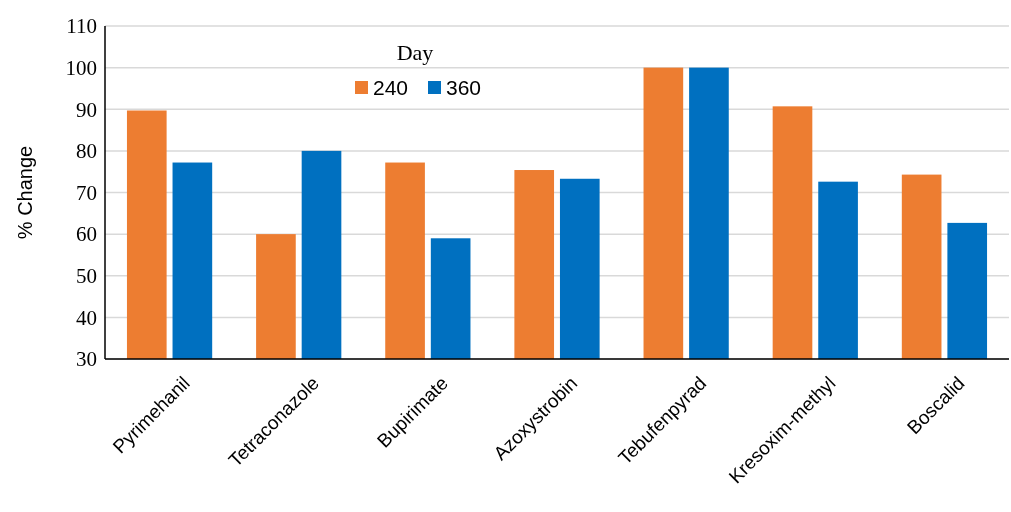  I want to click on y-tick-label: 110, so click(81, 26).